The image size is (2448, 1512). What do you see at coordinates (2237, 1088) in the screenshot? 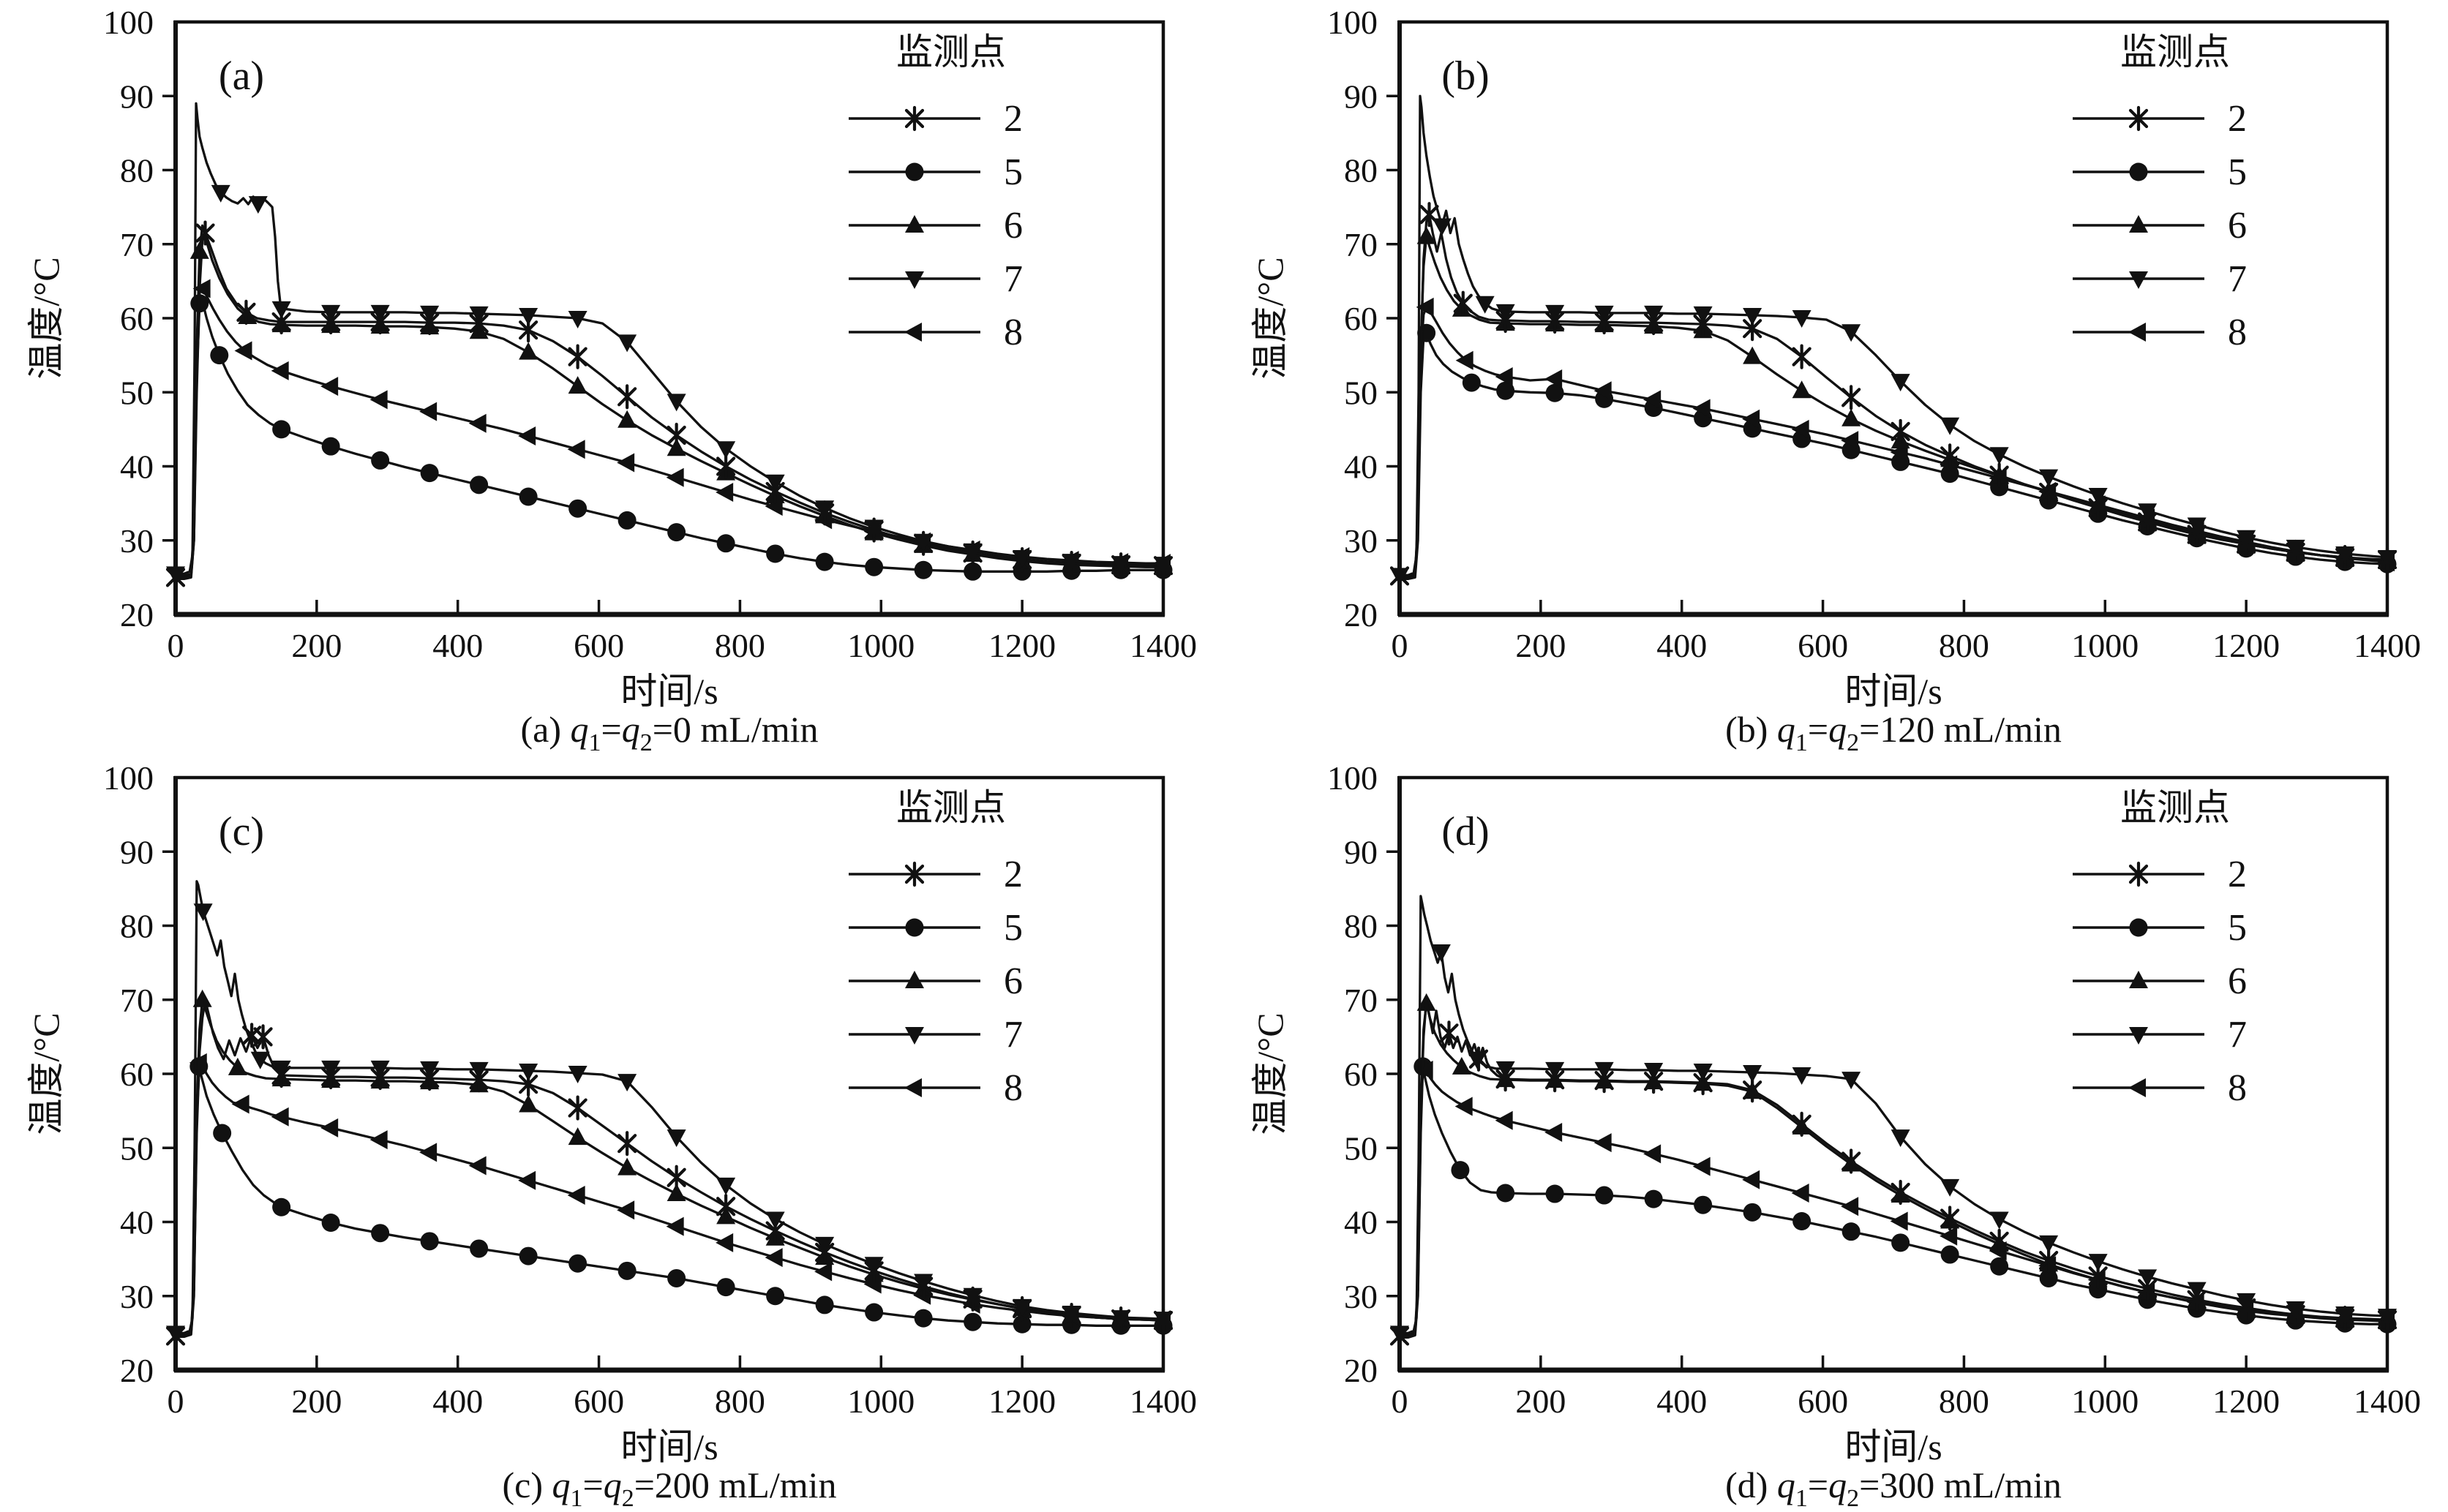
I see `legend-label: 8` at bounding box center [2237, 1088].